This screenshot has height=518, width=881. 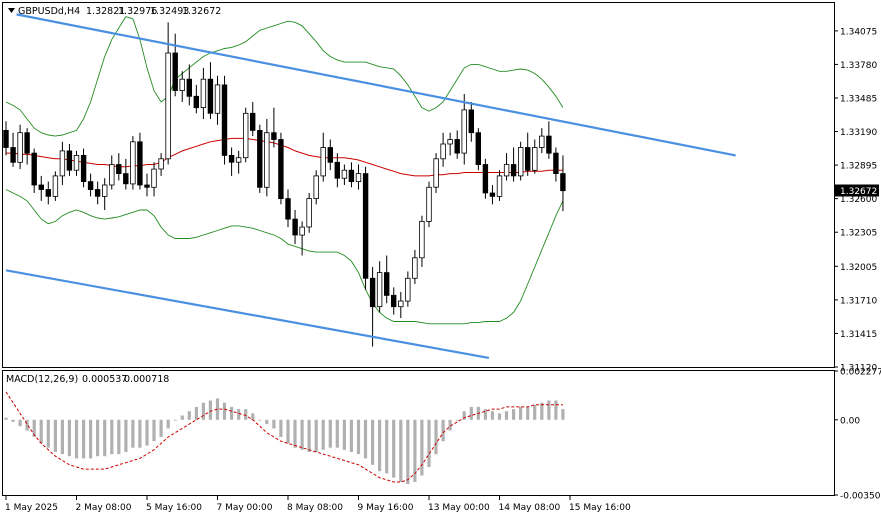 I want to click on price-tick-label: 1.31415, so click(x=858, y=335).